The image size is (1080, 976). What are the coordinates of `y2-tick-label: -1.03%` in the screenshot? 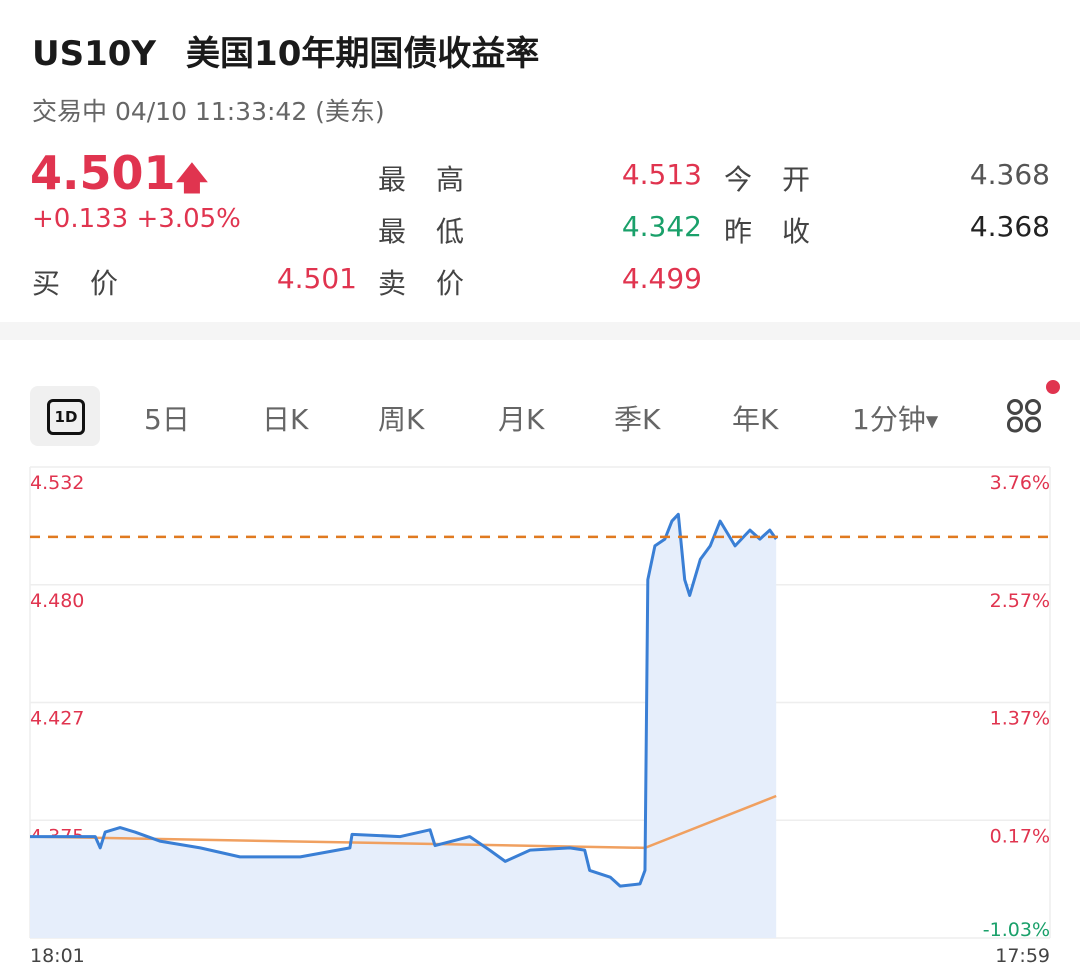 It's located at (1016, 930).